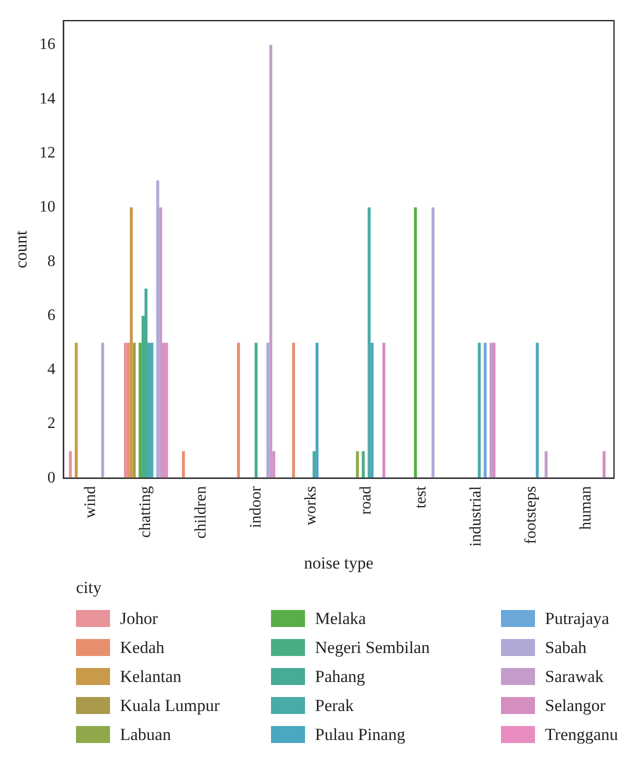  What do you see at coordinates (255, 507) in the screenshot?
I see `x-tick-label: indoor` at bounding box center [255, 507].